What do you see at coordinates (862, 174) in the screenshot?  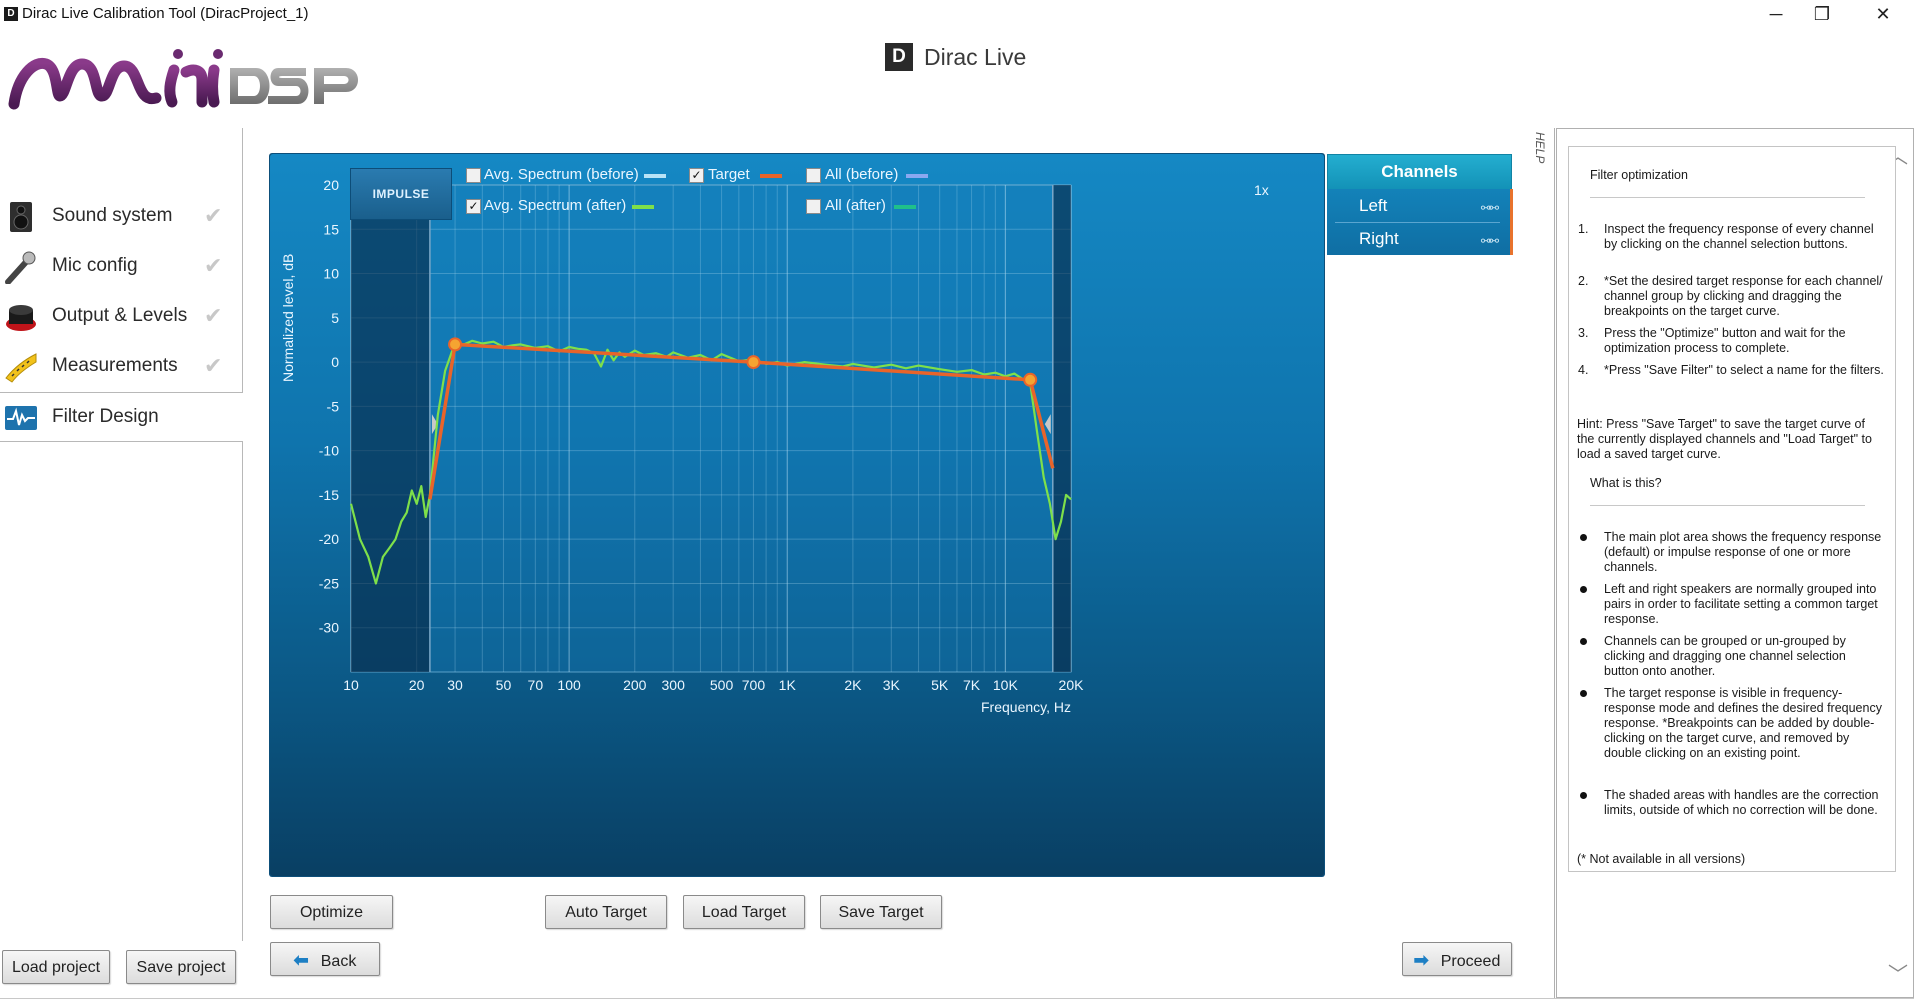 I see `legend-all-before: All (before)` at bounding box center [862, 174].